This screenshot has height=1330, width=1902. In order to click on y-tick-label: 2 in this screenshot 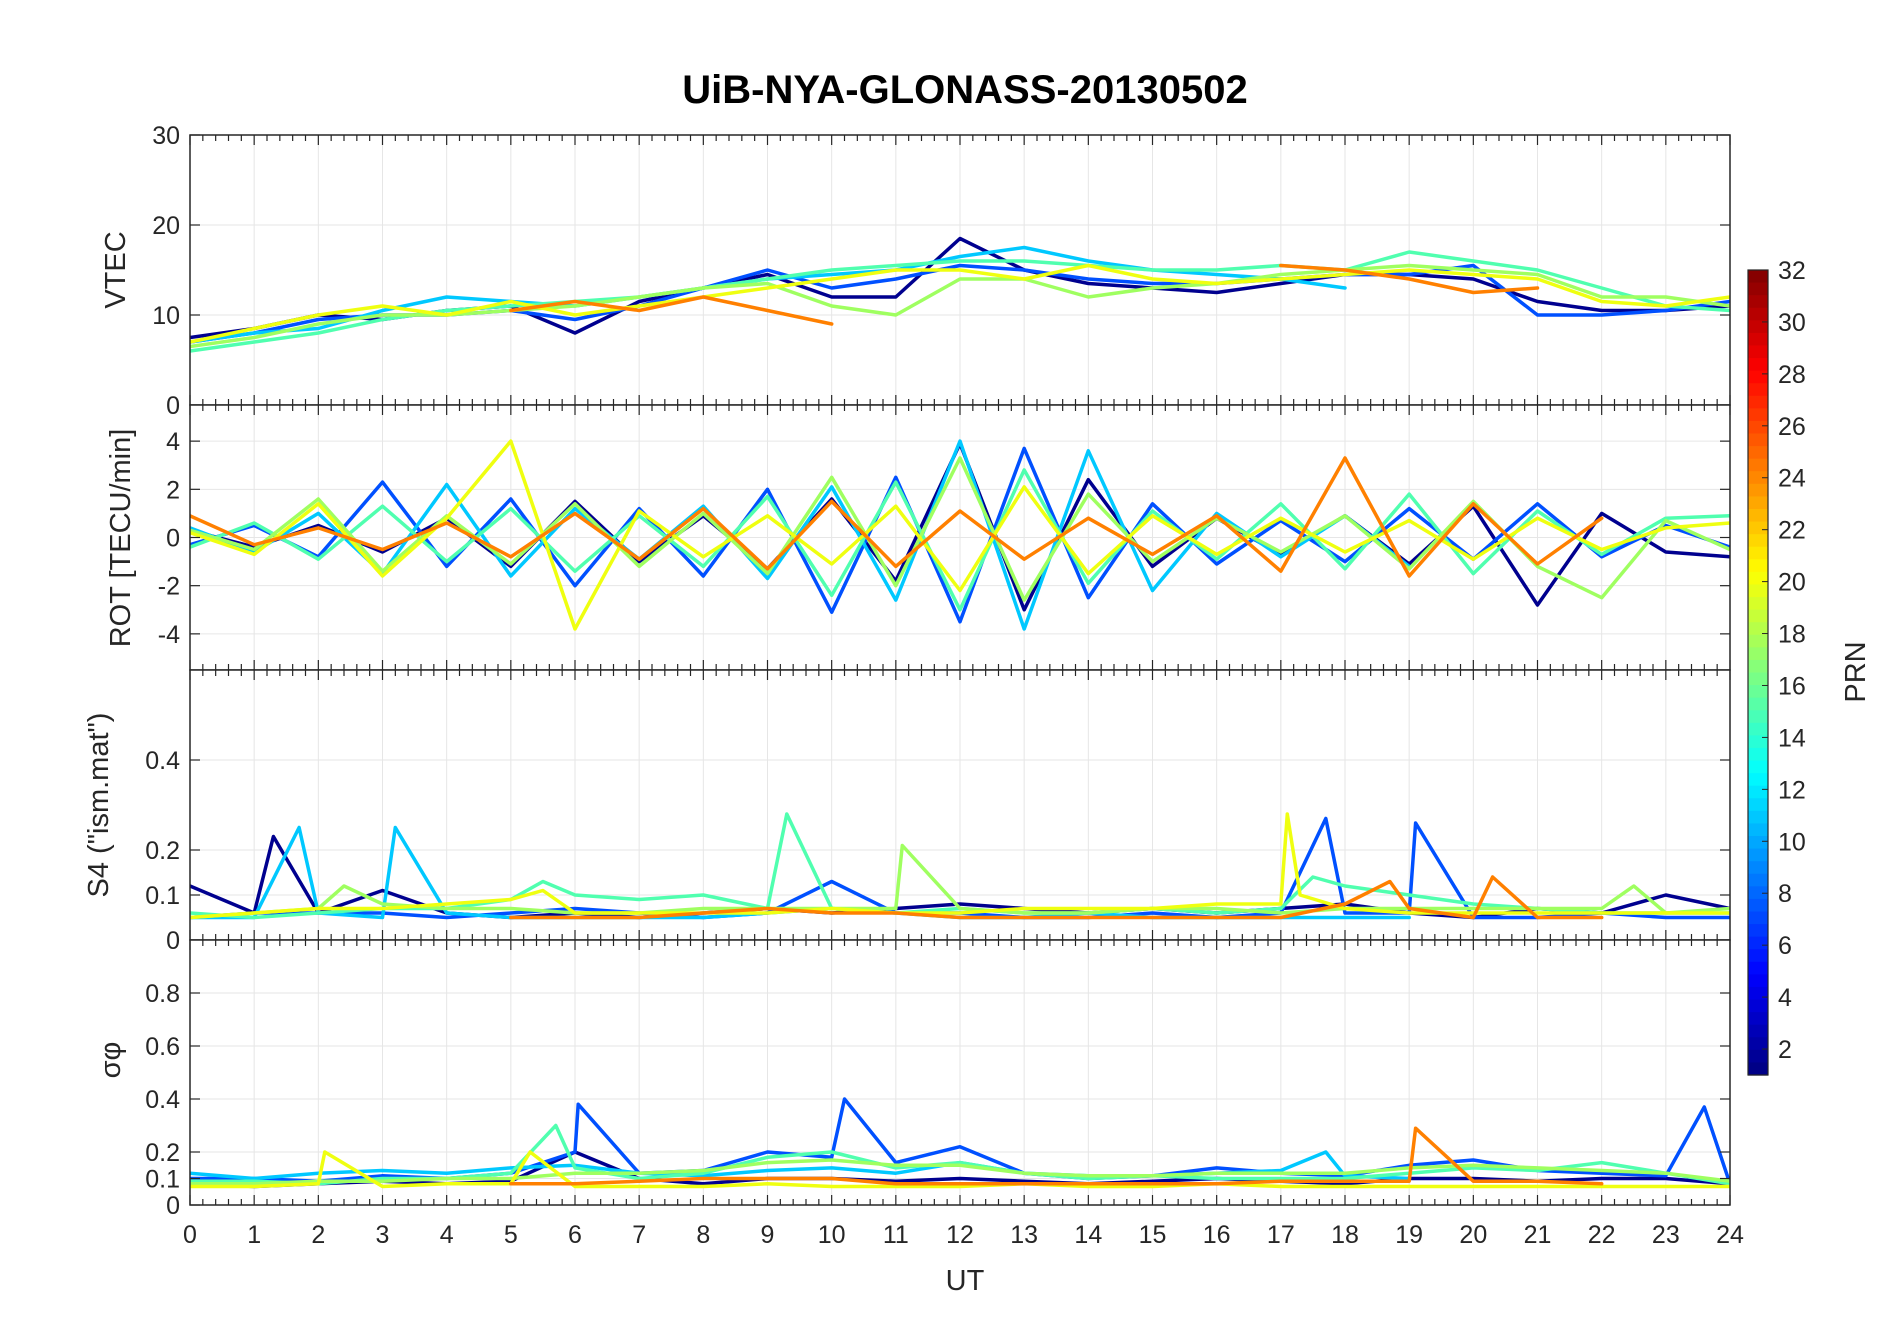, I will do `click(173, 490)`.